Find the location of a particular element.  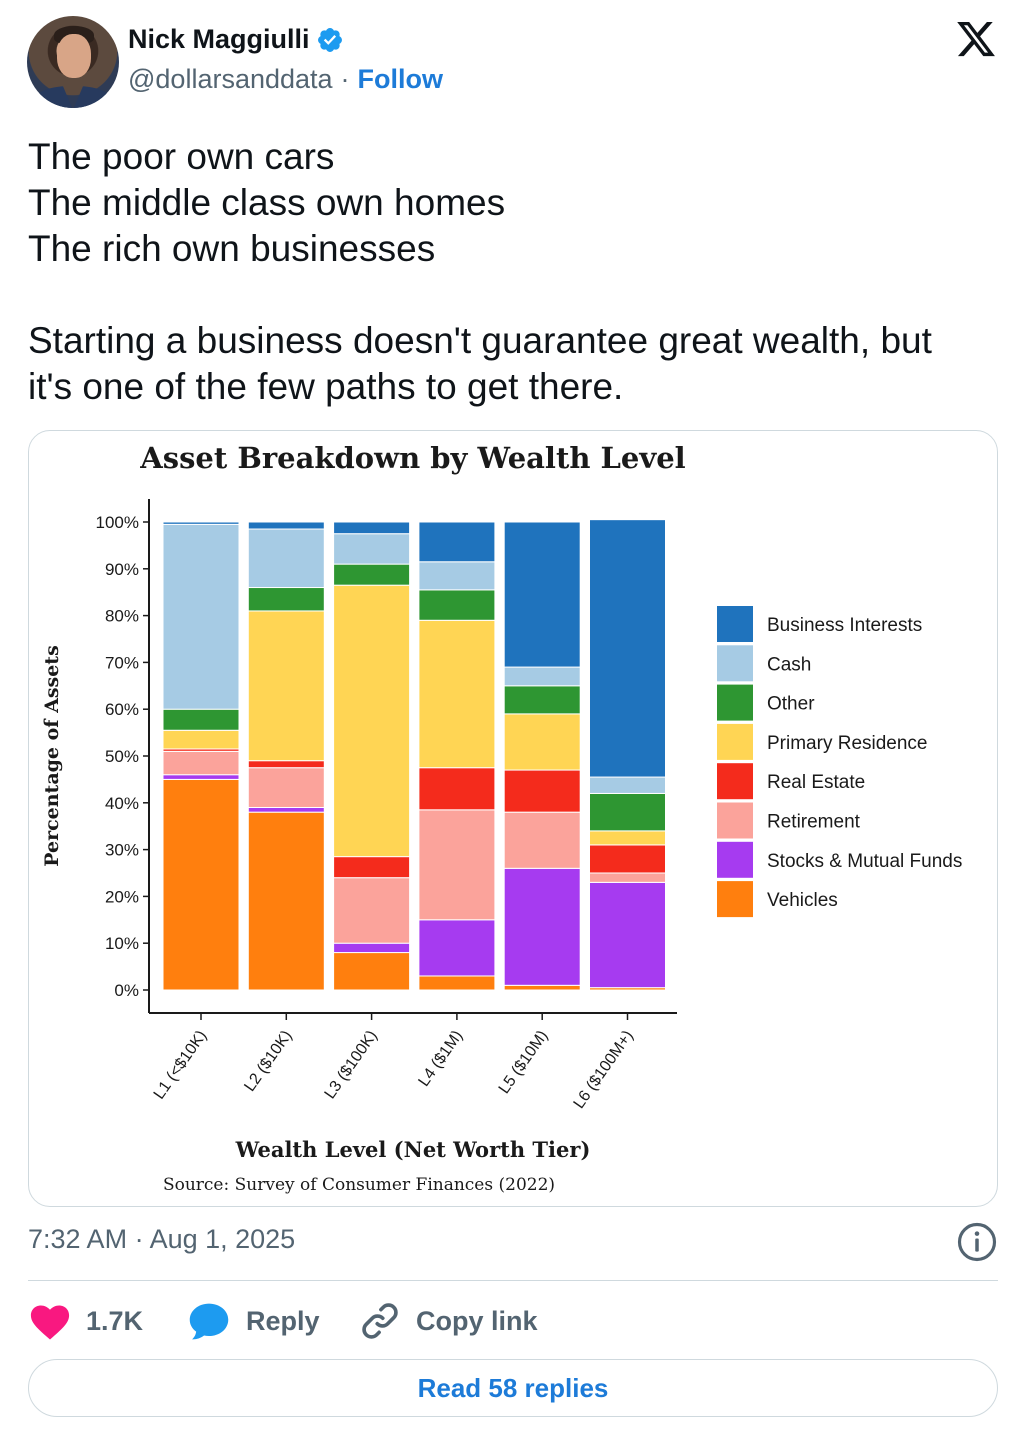

legend-label: Vehicles is located at coordinates (802, 900).